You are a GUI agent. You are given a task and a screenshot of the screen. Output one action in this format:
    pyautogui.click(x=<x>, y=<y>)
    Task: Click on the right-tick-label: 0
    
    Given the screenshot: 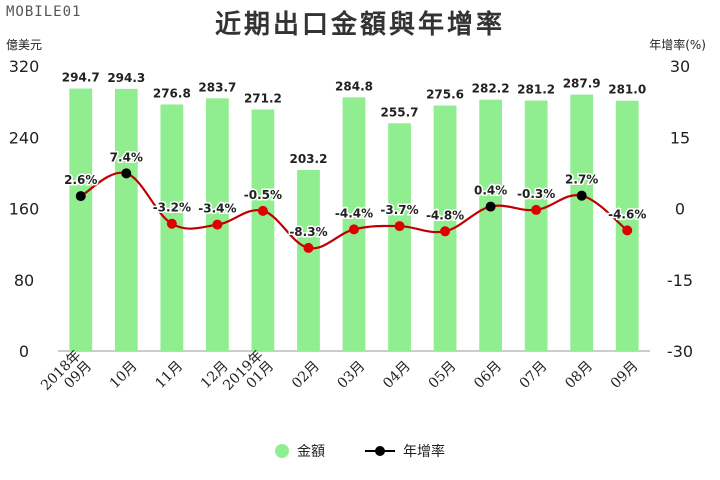 What is the action you would take?
    pyautogui.click(x=680, y=209)
    